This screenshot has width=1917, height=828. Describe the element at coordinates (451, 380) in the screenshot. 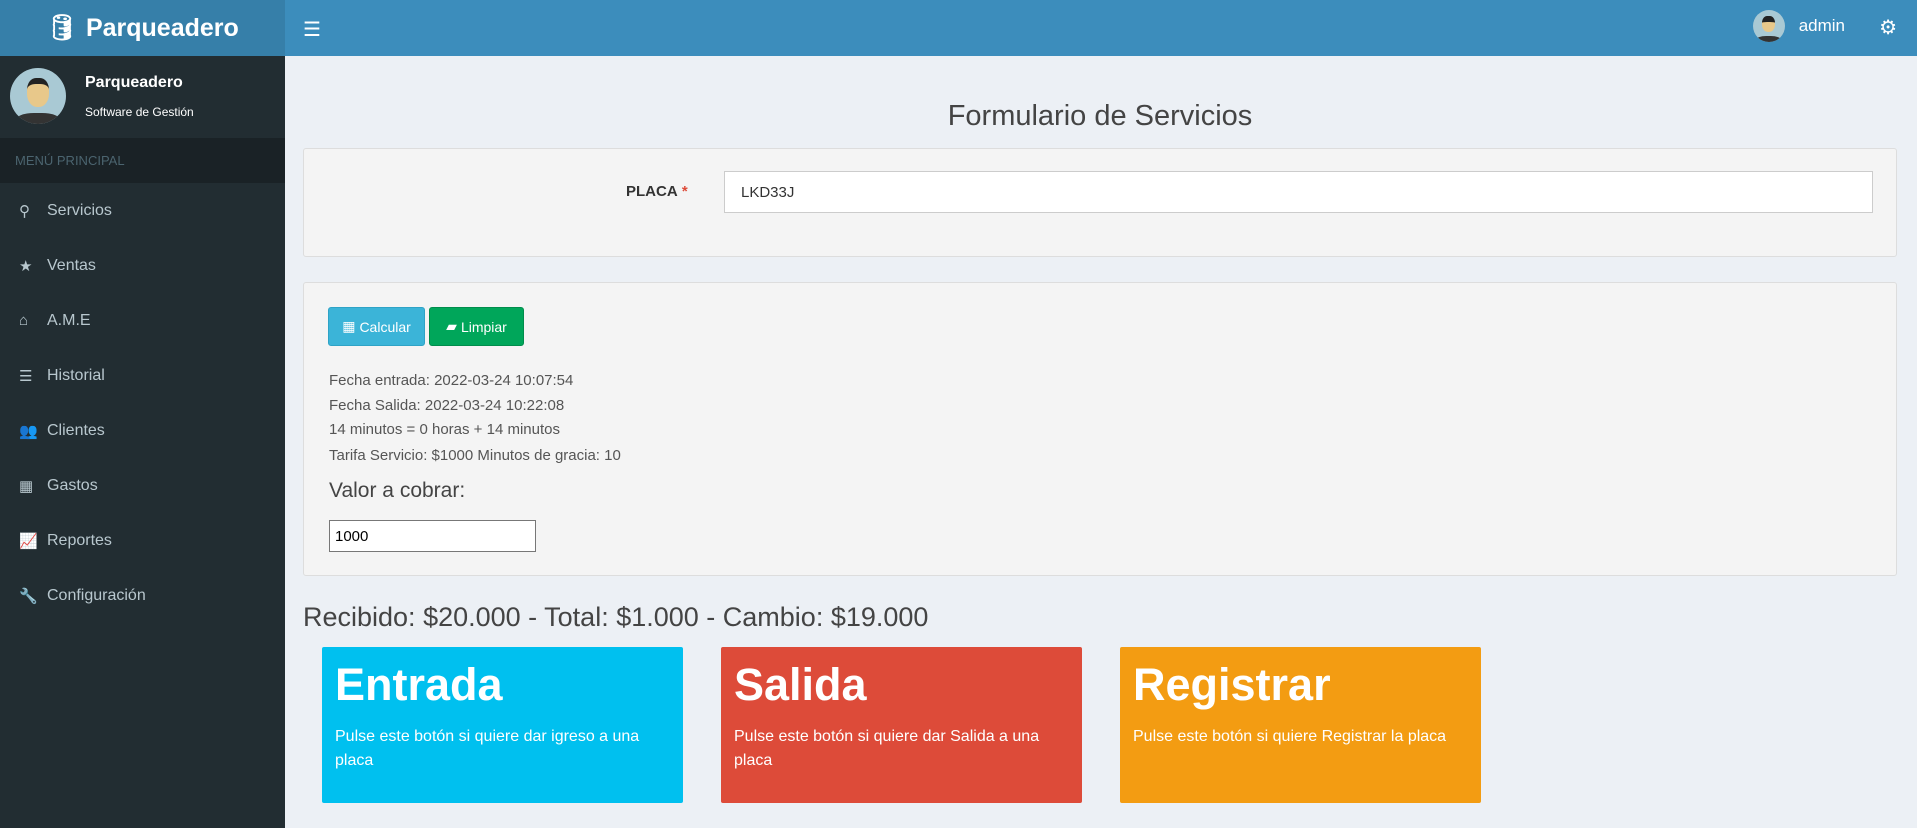

I see `fecha-entrada: Fecha entrada: 2022-03-24 10:07:54` at that location.